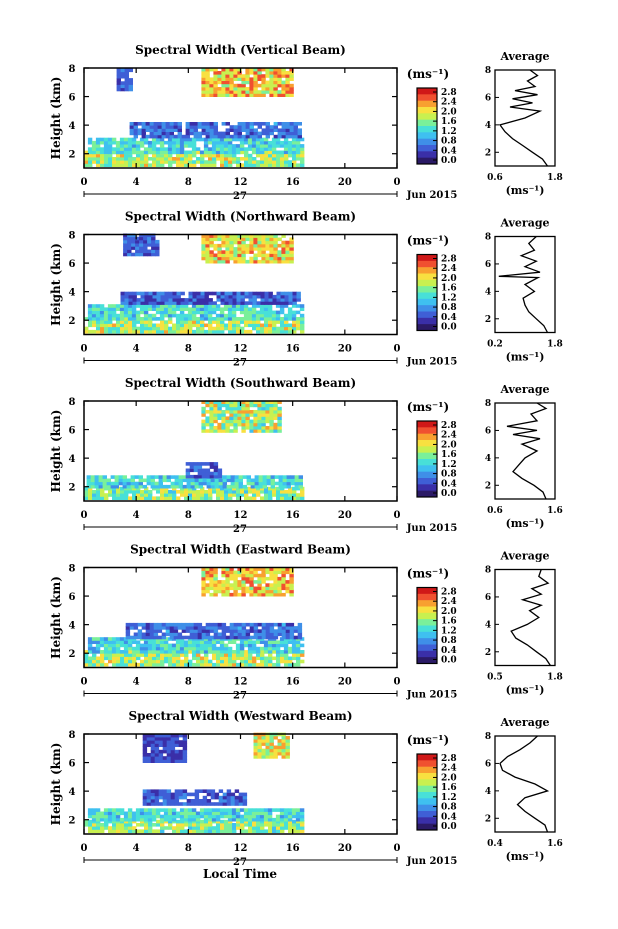 Image resolution: width=618 pixels, height=929 pixels. What do you see at coordinates (427, 625) in the screenshot?
I see `colorbar-frame` at bounding box center [427, 625].